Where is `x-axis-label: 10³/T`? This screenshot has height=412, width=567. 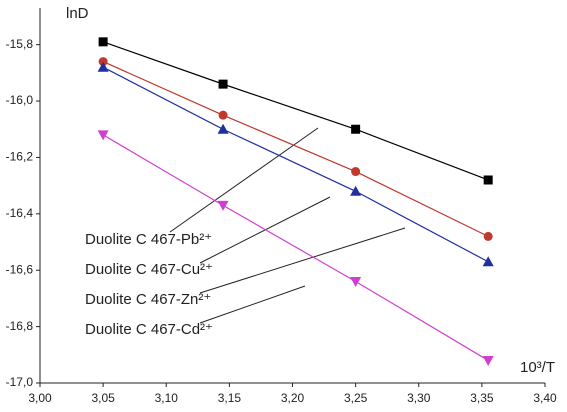
x-axis-label: 10³/T is located at coordinates (537, 367).